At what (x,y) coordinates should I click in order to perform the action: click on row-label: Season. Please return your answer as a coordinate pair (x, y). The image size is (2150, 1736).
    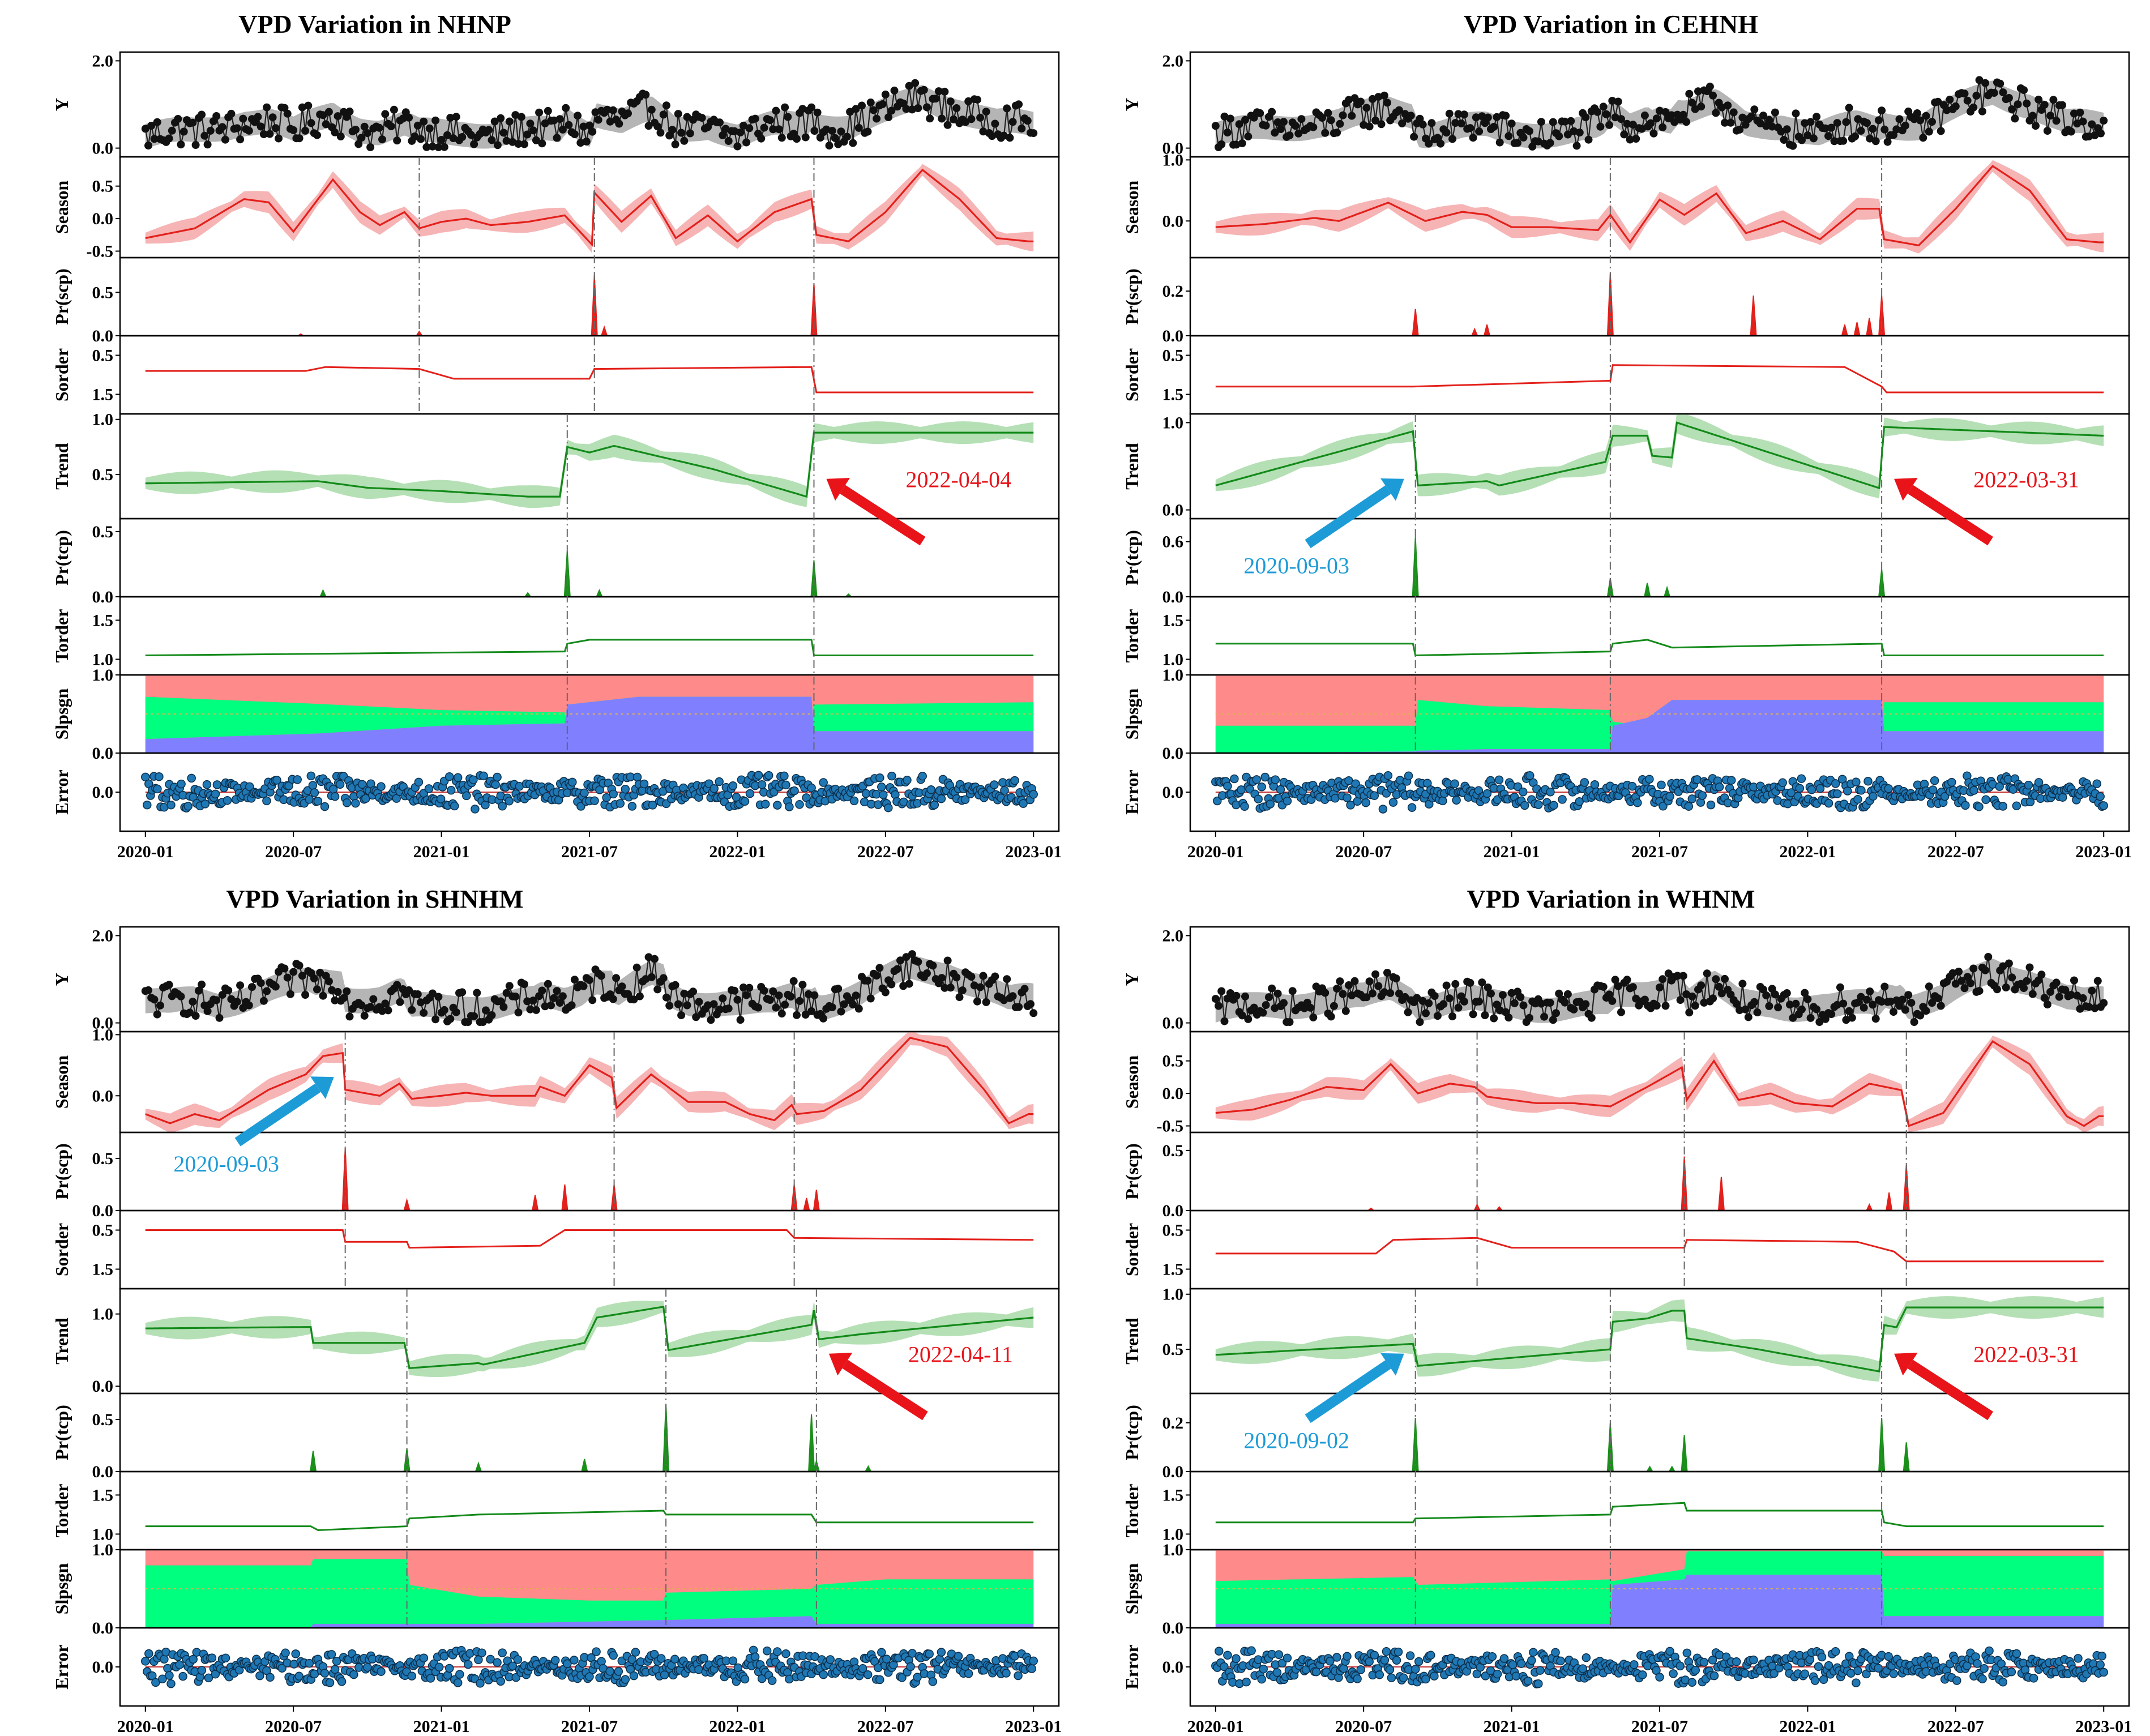
    Looking at the image, I should click on (62, 1082).